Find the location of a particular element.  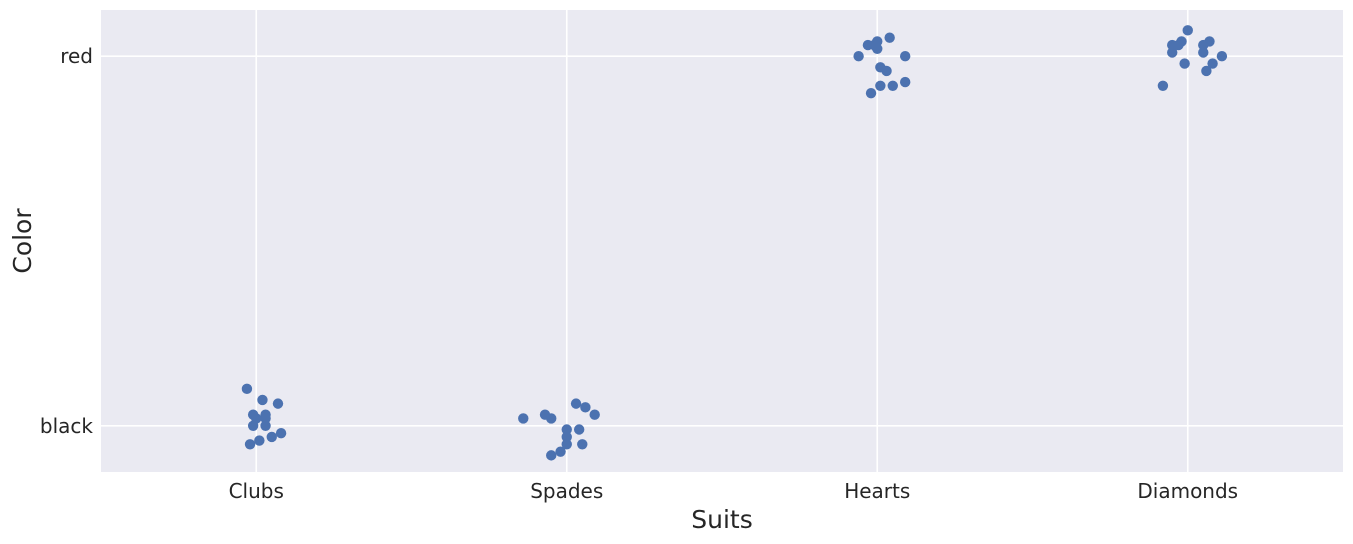

x-tick-labels: Clubs Spades Hearts Diamonds is located at coordinates (734, 491).